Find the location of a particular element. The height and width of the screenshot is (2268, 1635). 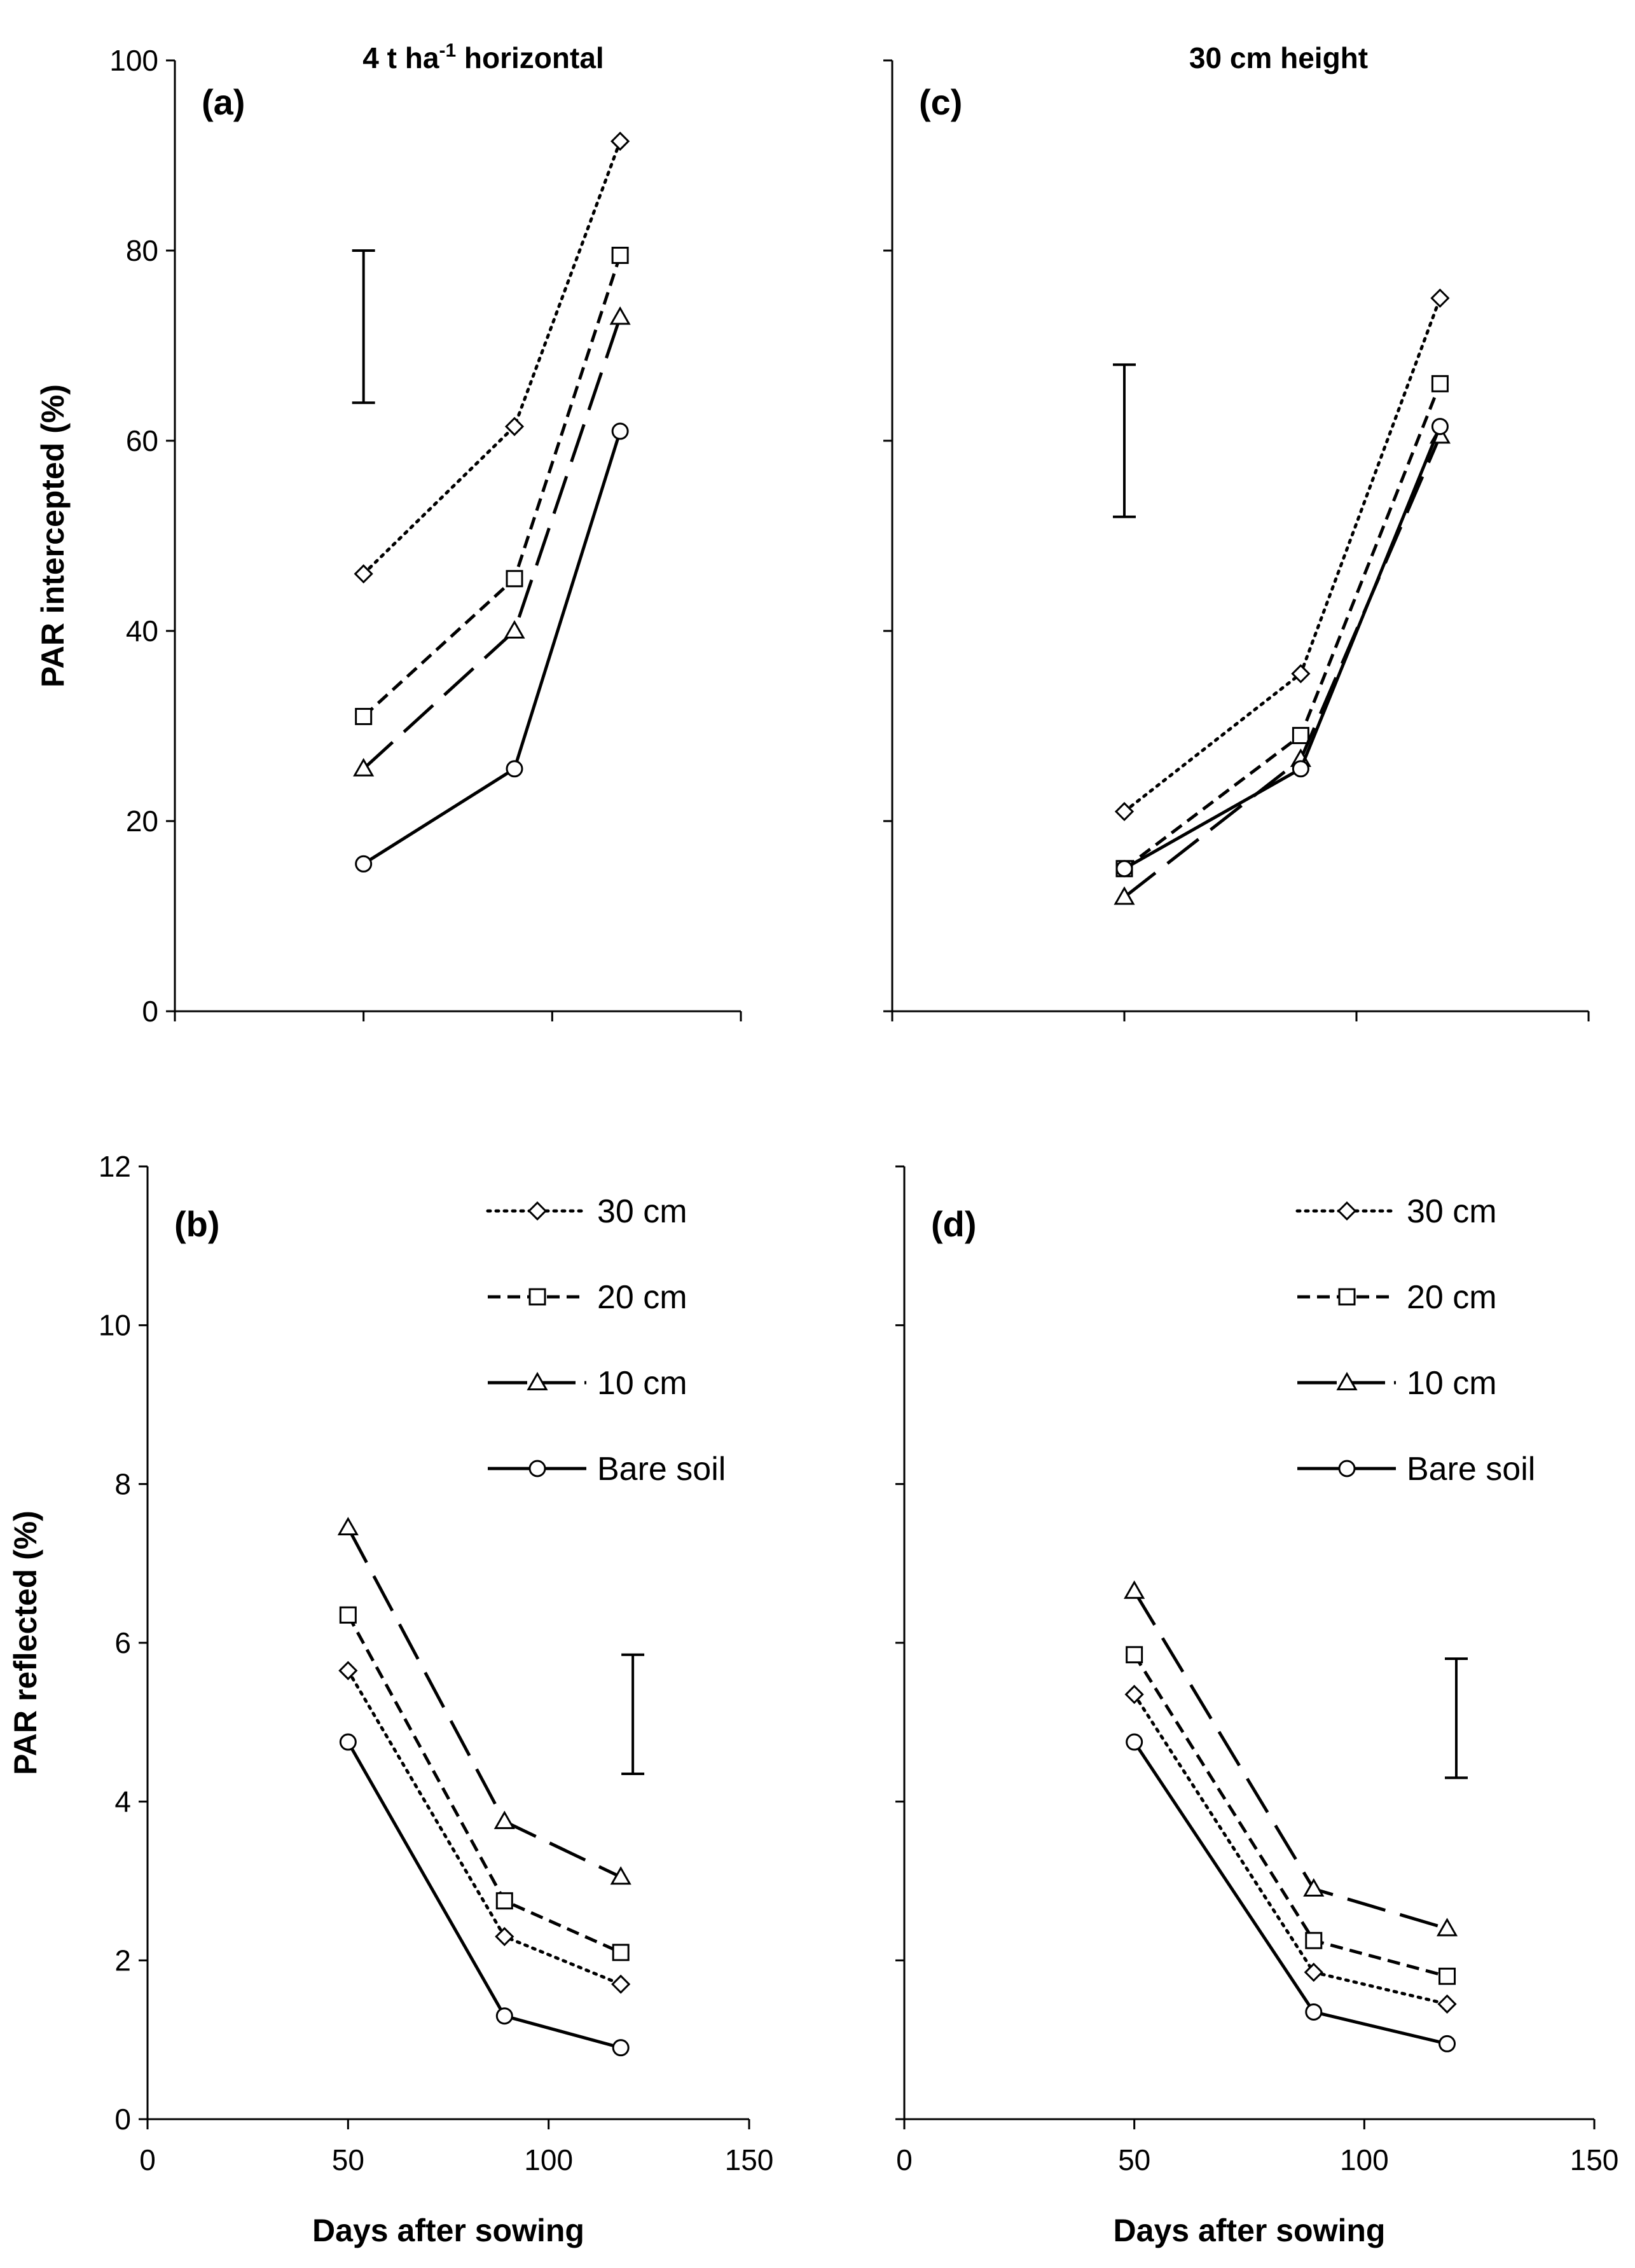

panel-title: 30 cm height is located at coordinates (1278, 57).